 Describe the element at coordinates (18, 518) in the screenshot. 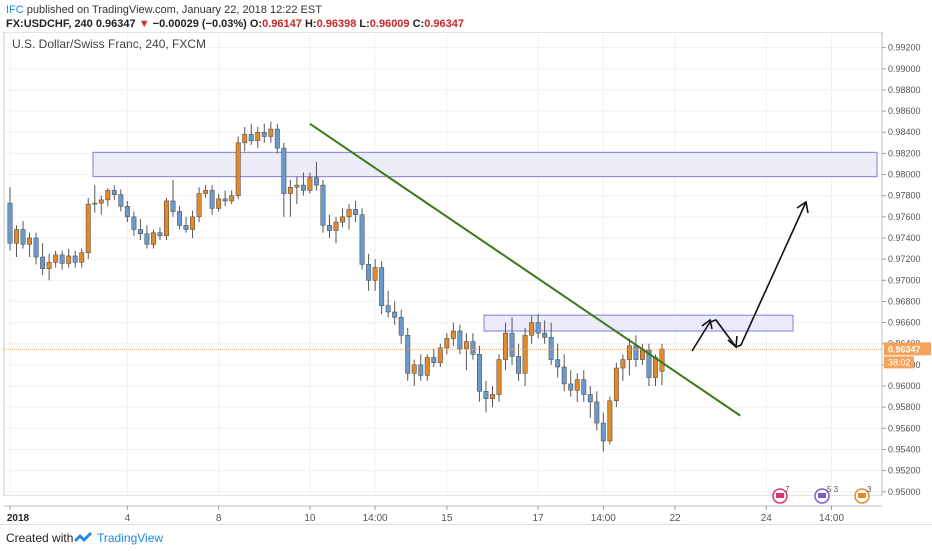

I see `time-tick-label: 2018` at that location.